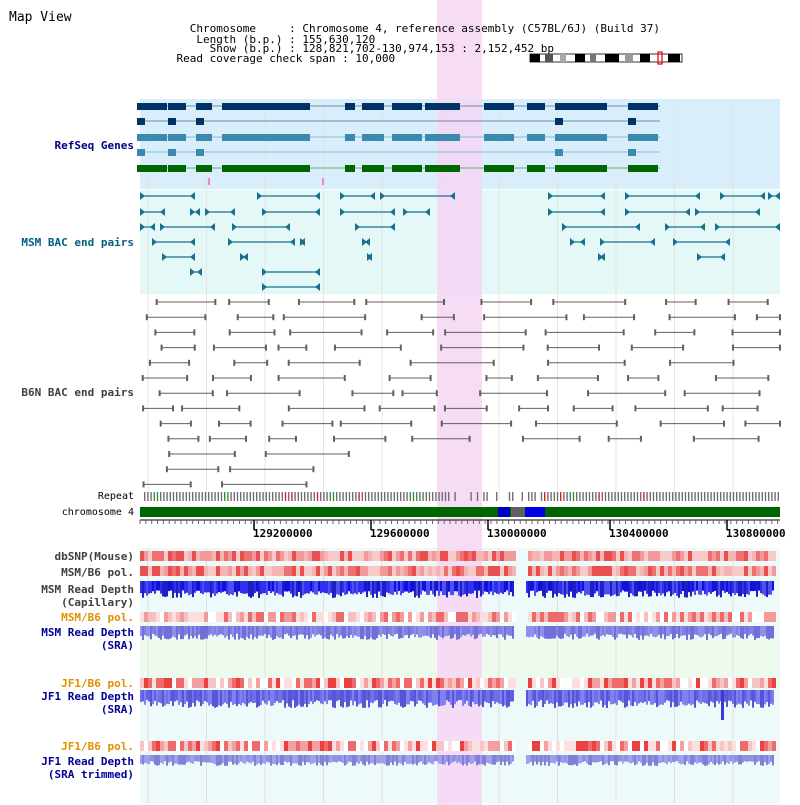 The height and width of the screenshot is (805, 800). I want to click on ideogram-band, so click(593, 58).